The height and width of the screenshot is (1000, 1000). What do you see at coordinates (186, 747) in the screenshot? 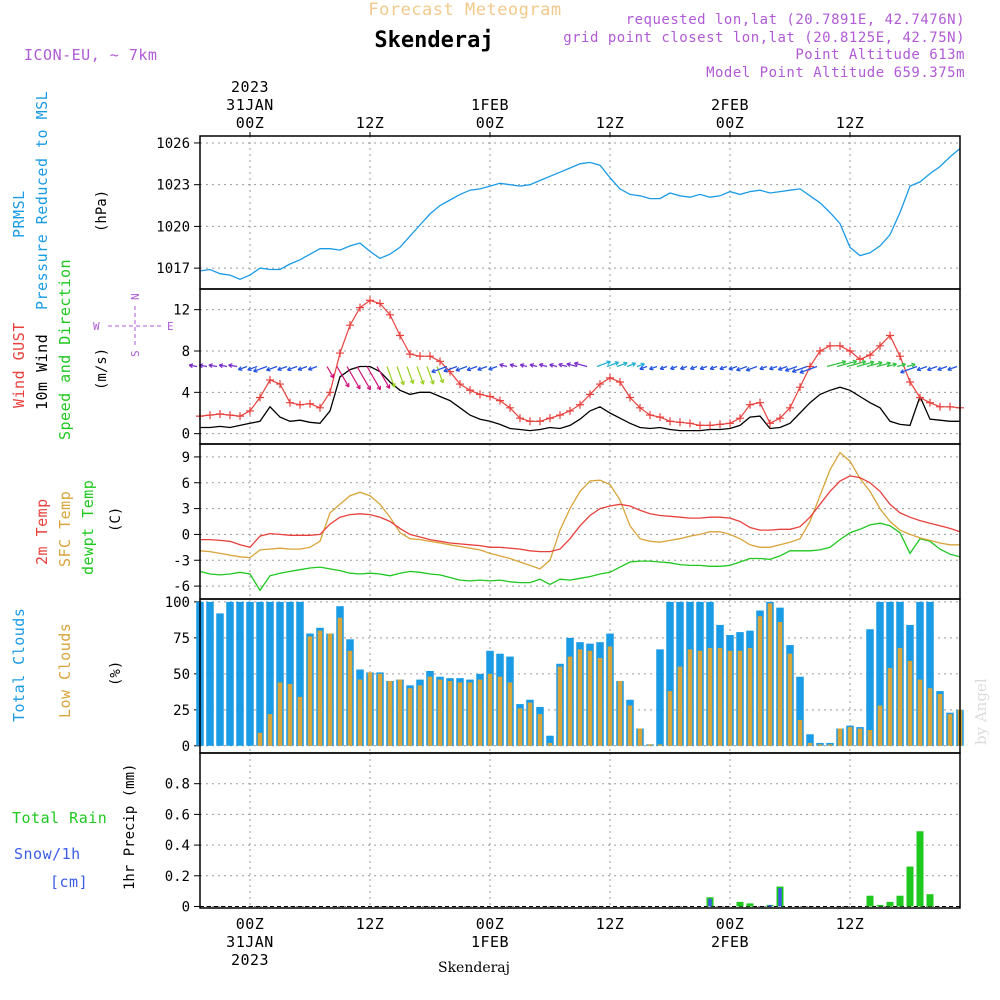
I see `y-tick-label: 0` at bounding box center [186, 747].